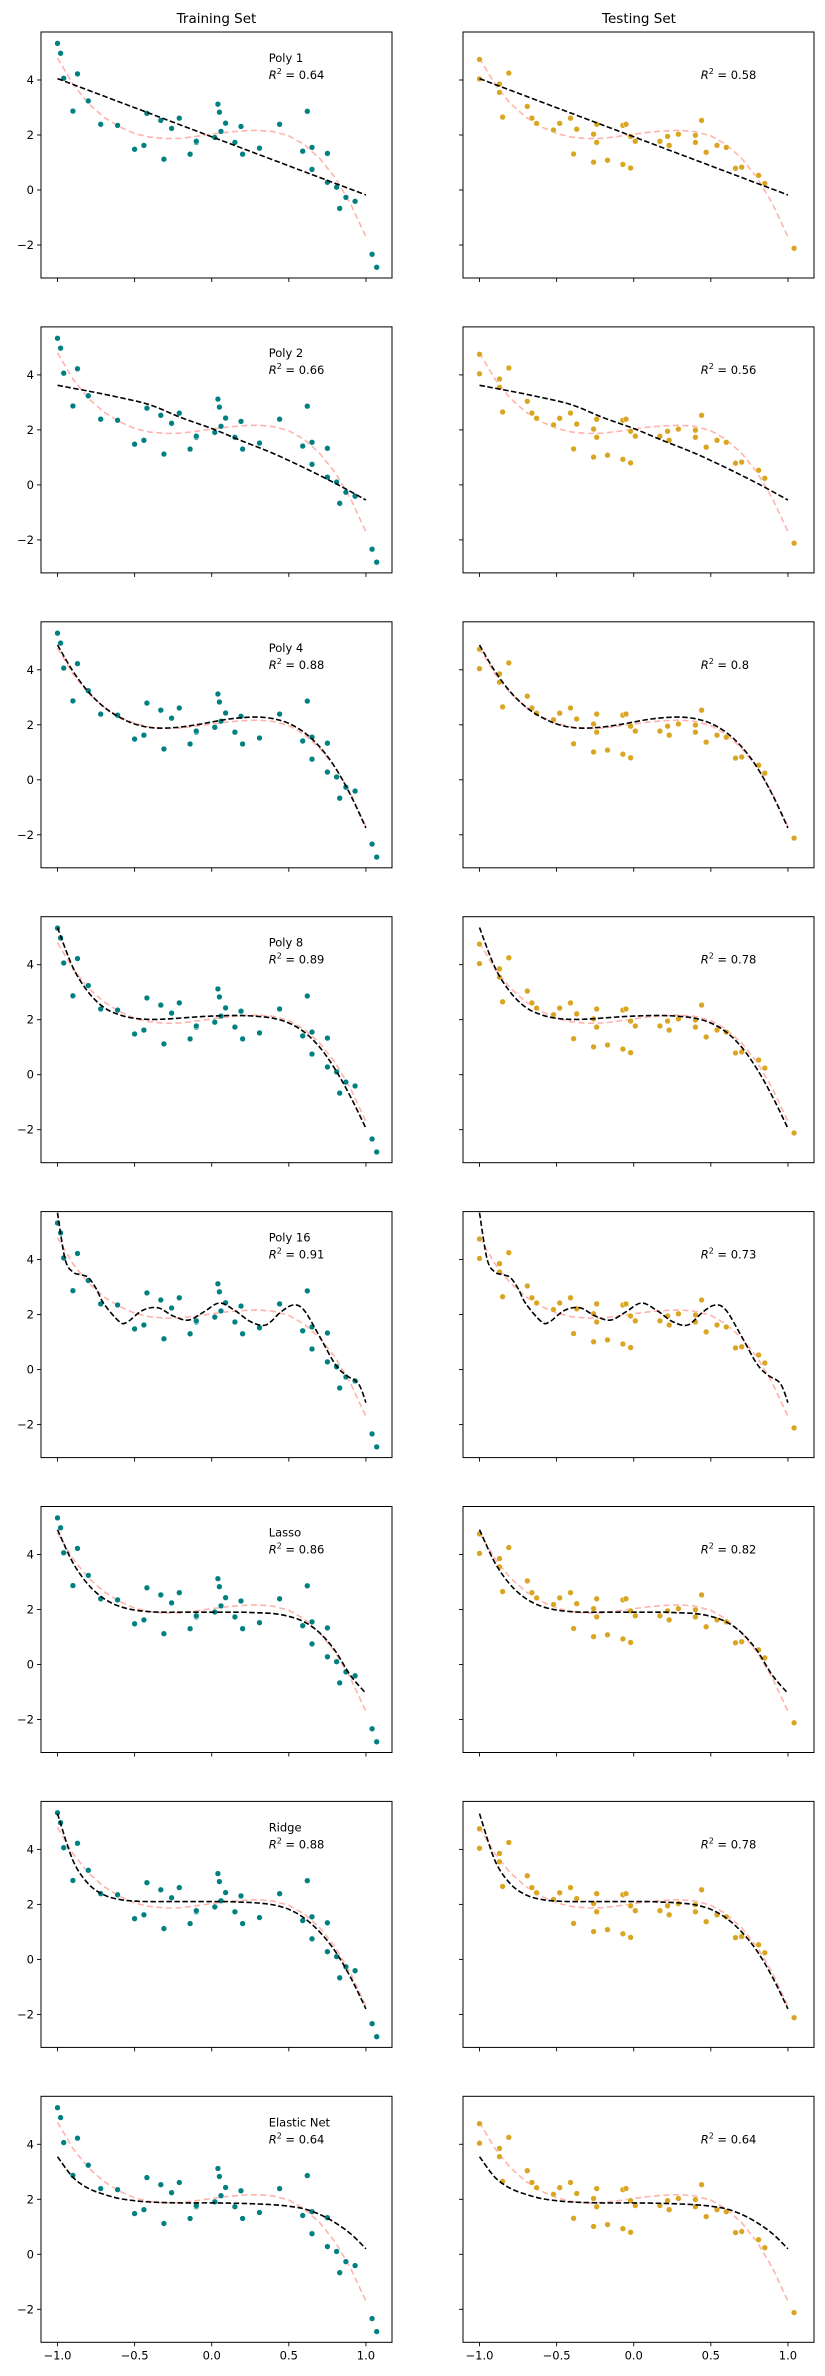  I want to click on train-panel-poly-16: −2 0 2 4 Poly 16 R2 = 0.91, so click(205, 1336).